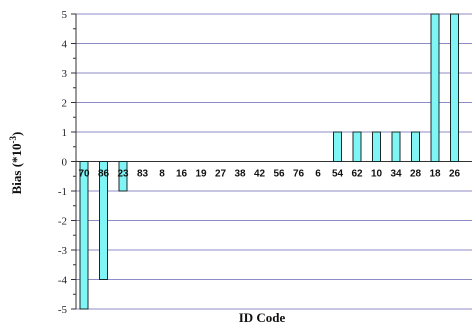  What do you see at coordinates (65, 45) in the screenshot?
I see `y-tick-label: 4` at bounding box center [65, 45].